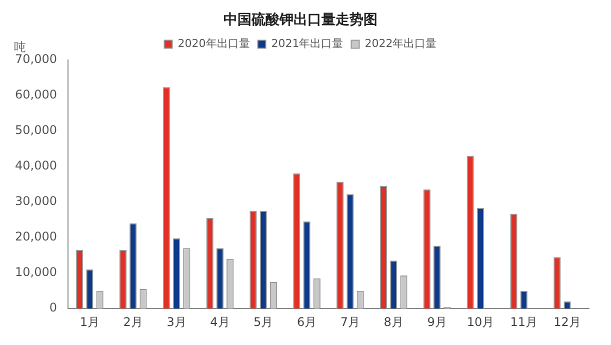 The image size is (611, 345). I want to click on x-tick-label: 11月, so click(524, 321).